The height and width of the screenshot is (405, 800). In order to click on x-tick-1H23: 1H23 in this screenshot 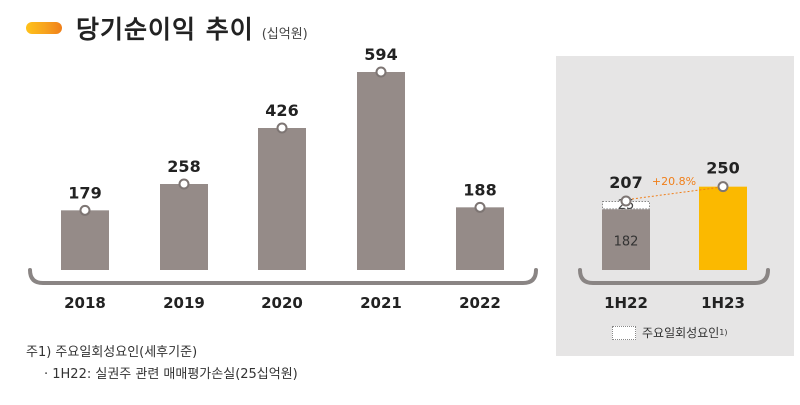, I will do `click(723, 303)`.